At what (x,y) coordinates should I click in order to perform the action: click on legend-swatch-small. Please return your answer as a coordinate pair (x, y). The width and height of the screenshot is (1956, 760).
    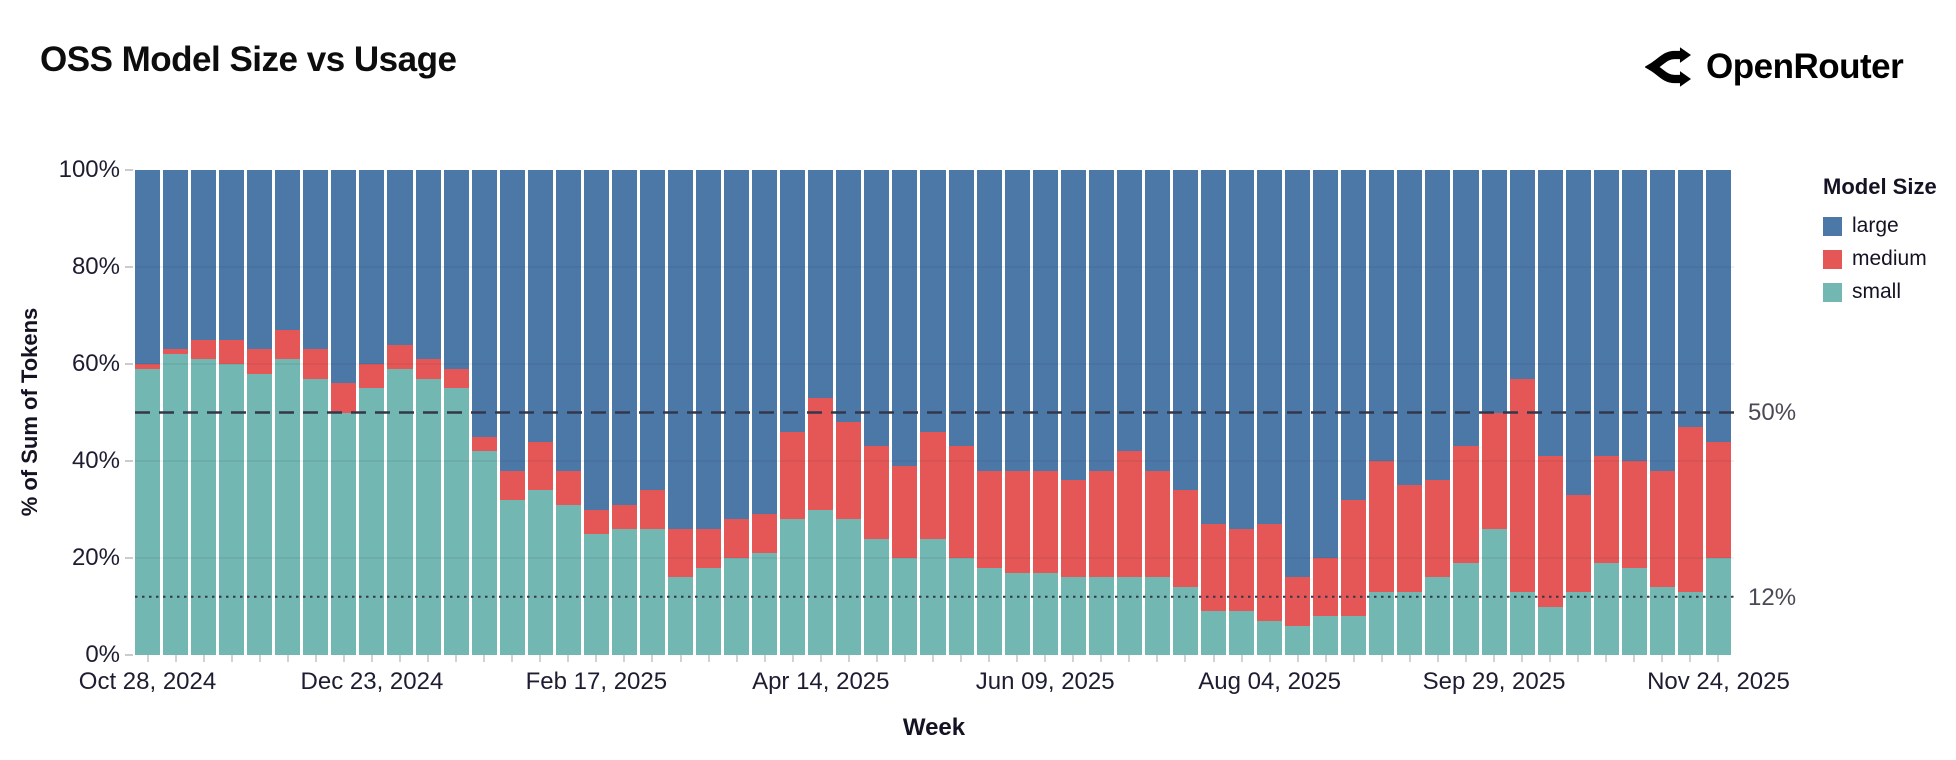
    Looking at the image, I should click on (1832, 292).